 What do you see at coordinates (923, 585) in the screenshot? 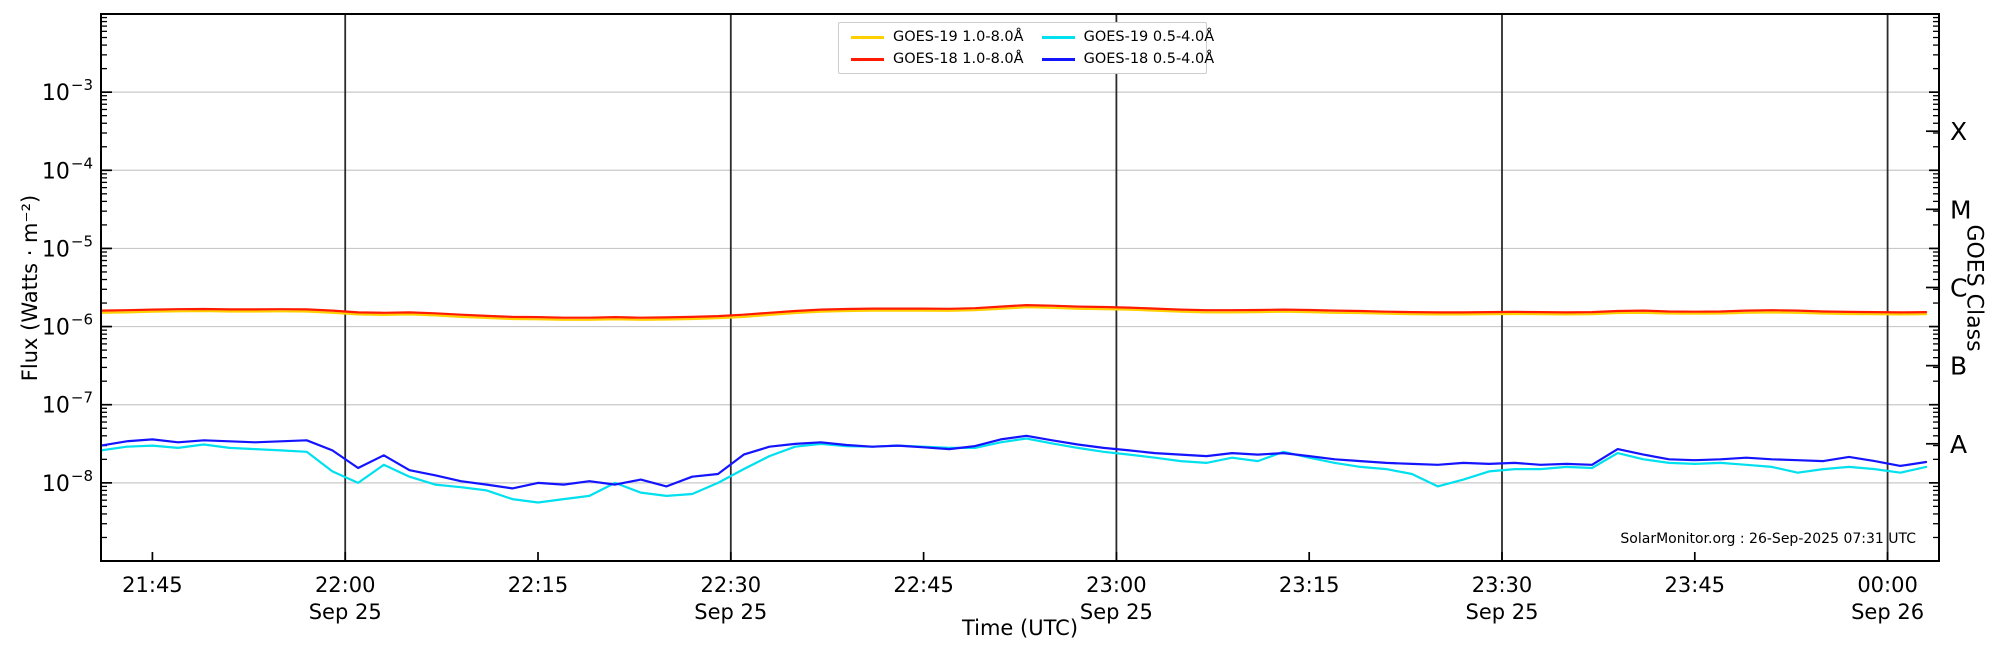
I see `x-tick-label: 22:45` at bounding box center [923, 585].